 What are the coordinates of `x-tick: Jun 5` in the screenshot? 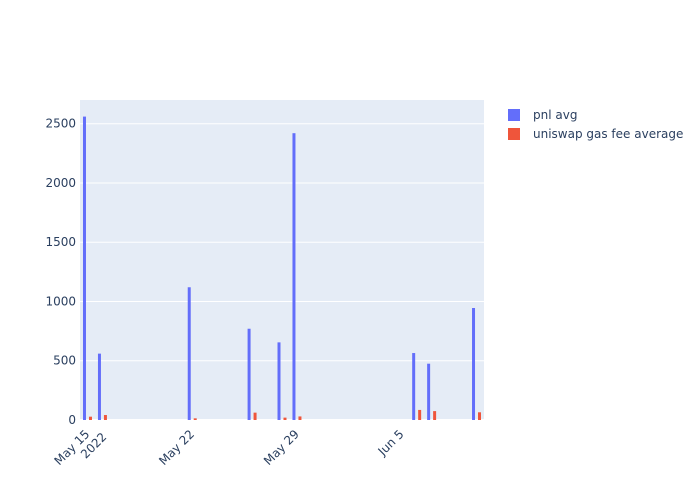 It's located at (391, 443).